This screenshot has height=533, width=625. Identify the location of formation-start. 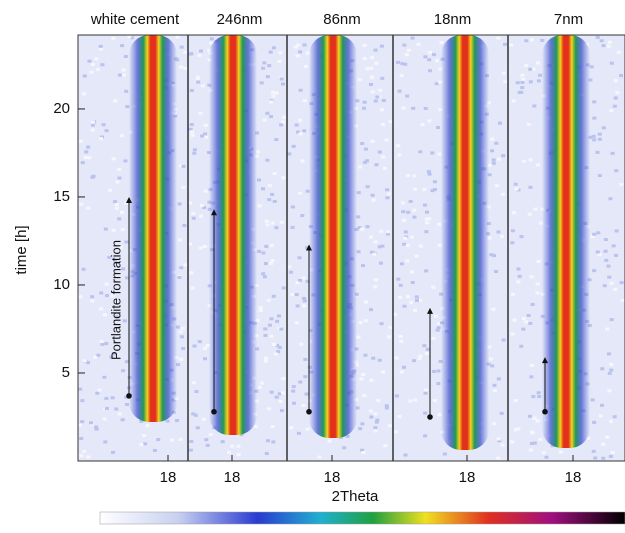
(309, 411).